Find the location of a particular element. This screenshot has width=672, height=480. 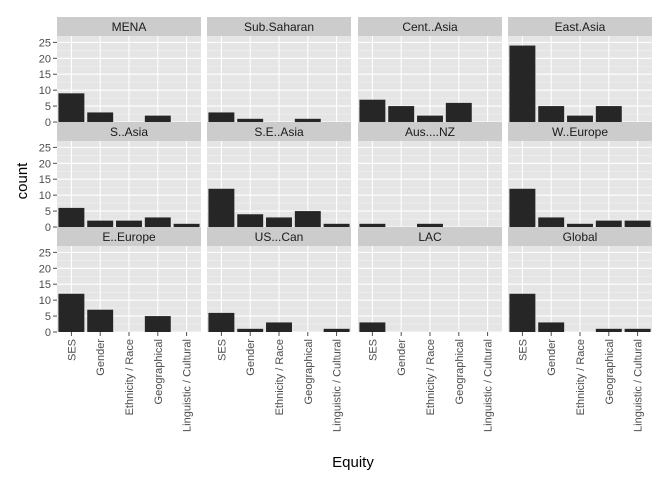

facet-title: US...Can is located at coordinates (279, 237).